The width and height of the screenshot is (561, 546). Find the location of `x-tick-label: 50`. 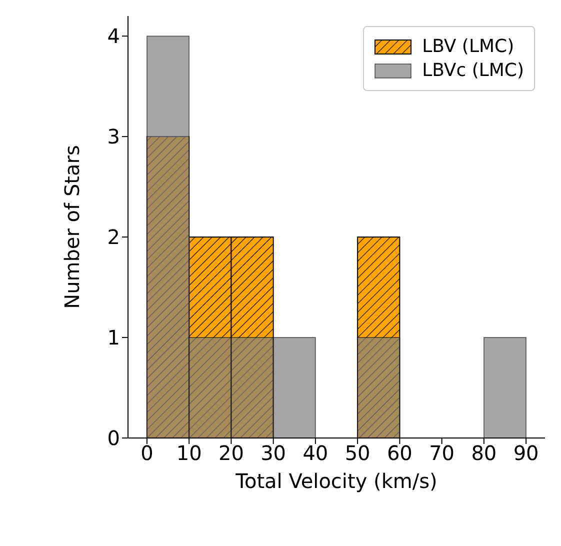

x-tick-label: 50 is located at coordinates (357, 453).